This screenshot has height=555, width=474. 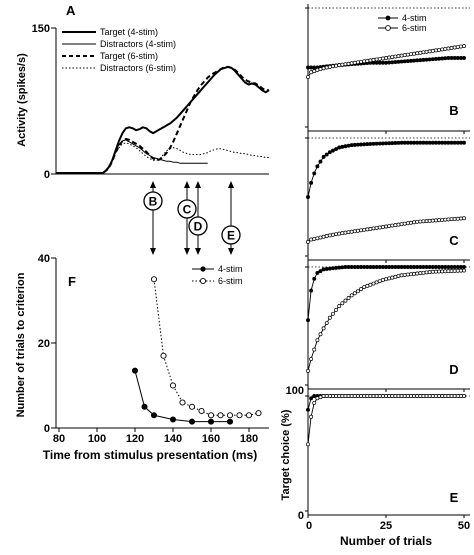 I want to click on legend-label-f2: 6-stim, so click(x=230, y=281).